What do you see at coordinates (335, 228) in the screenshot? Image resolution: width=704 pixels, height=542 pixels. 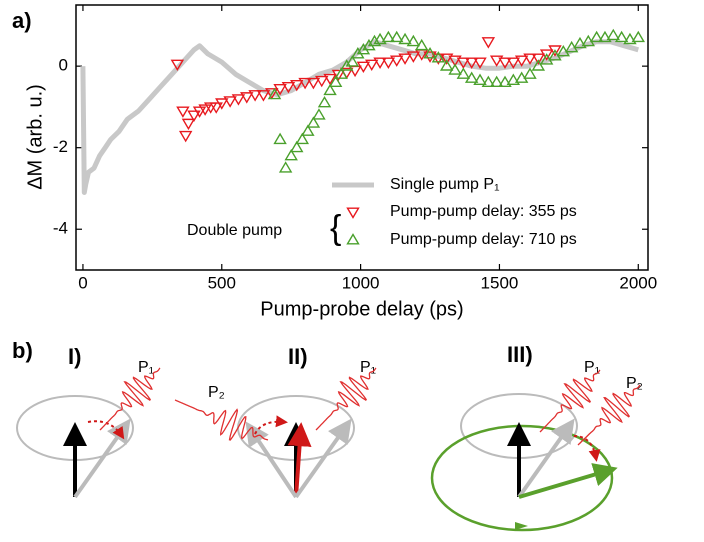 I see `brace: {` at bounding box center [335, 228].